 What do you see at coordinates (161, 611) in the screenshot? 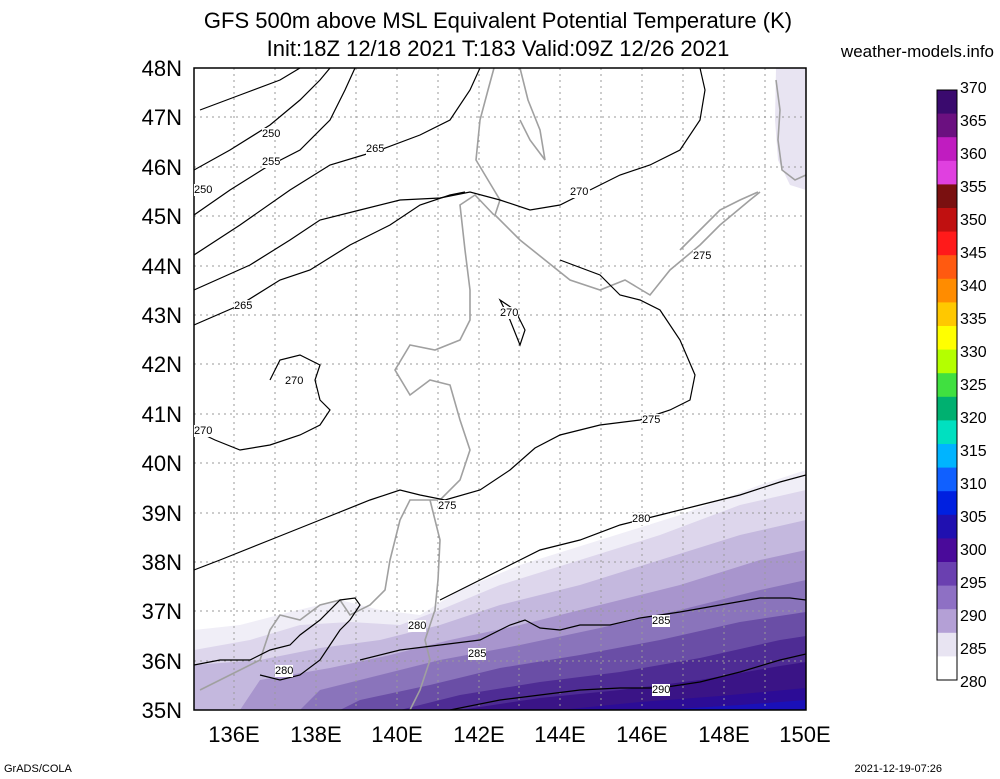
I see `lat-label: 37N` at bounding box center [161, 611].